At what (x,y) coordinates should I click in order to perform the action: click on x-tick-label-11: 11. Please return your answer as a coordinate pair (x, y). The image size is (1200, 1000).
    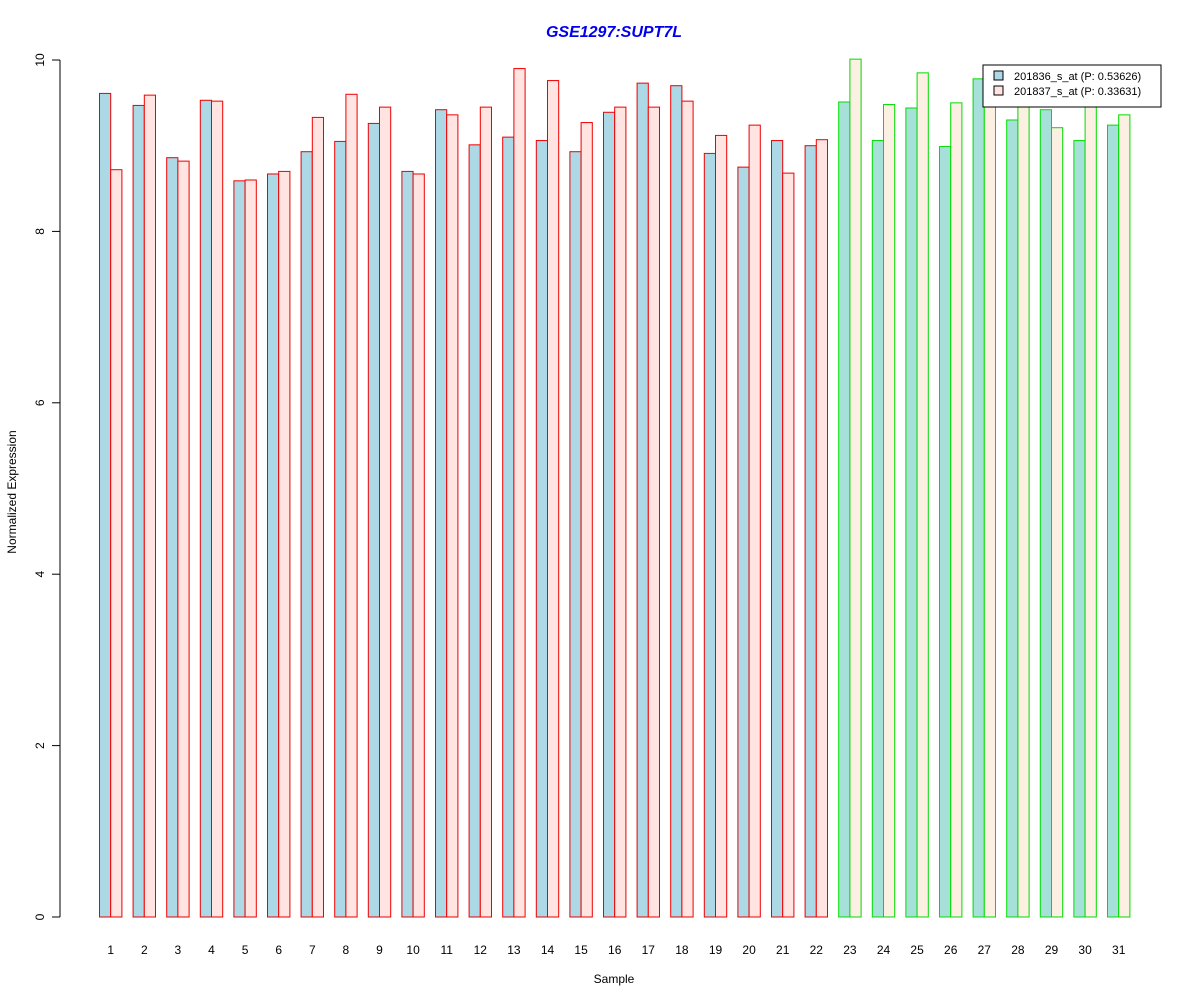
    Looking at the image, I should click on (446, 950).